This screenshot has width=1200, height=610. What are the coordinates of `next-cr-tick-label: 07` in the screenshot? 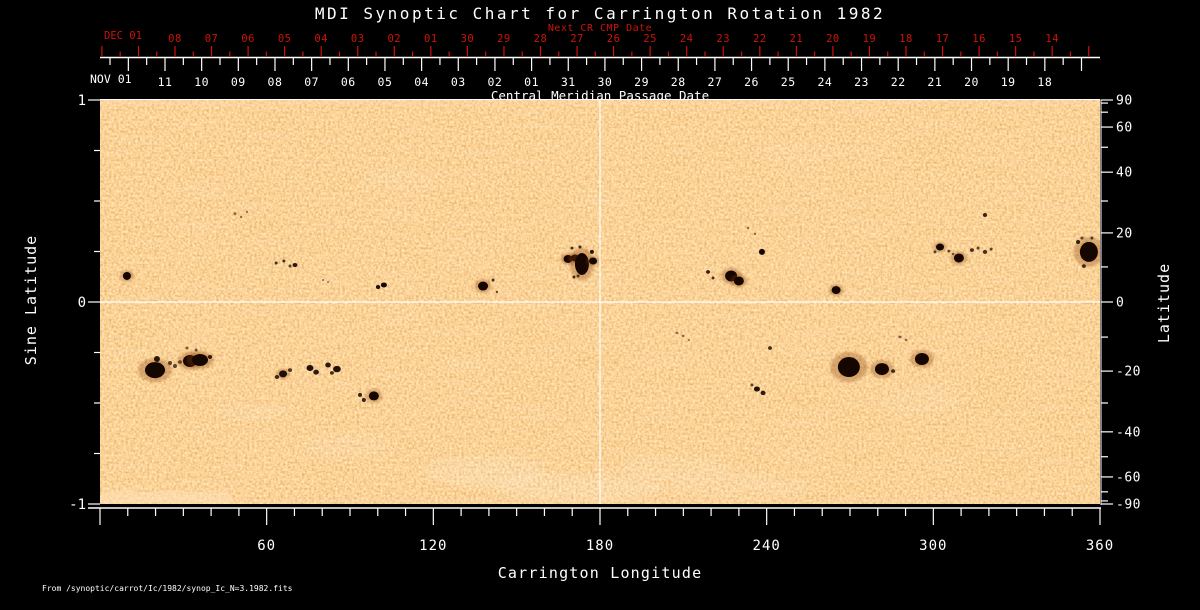 It's located at (212, 39).